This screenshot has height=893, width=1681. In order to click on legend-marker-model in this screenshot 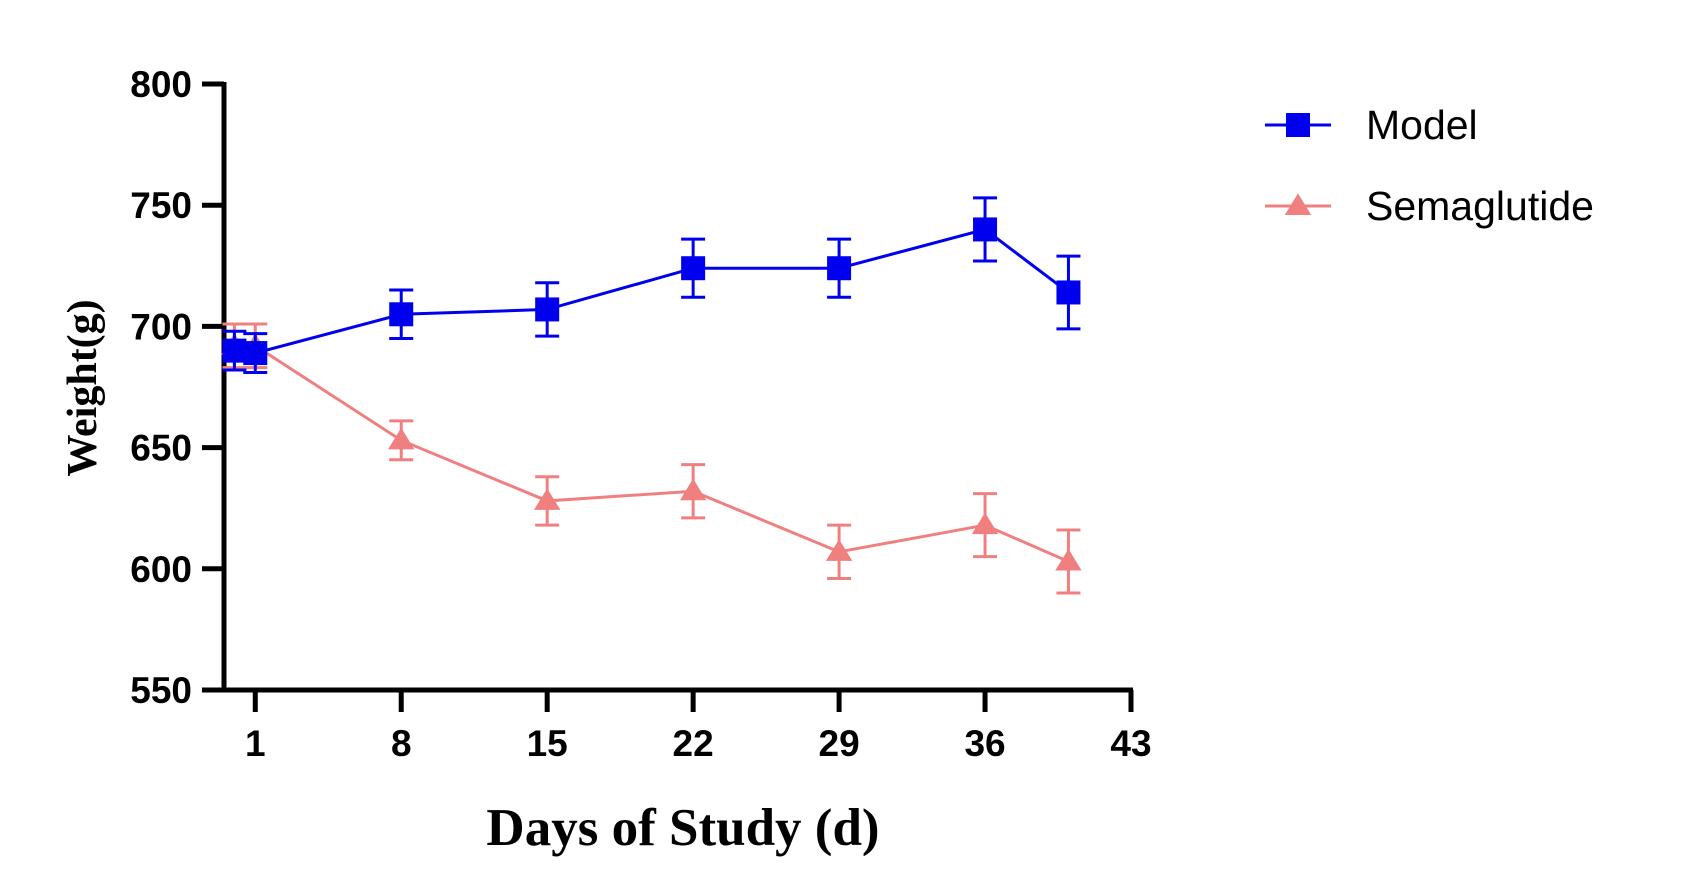, I will do `click(1298, 125)`.